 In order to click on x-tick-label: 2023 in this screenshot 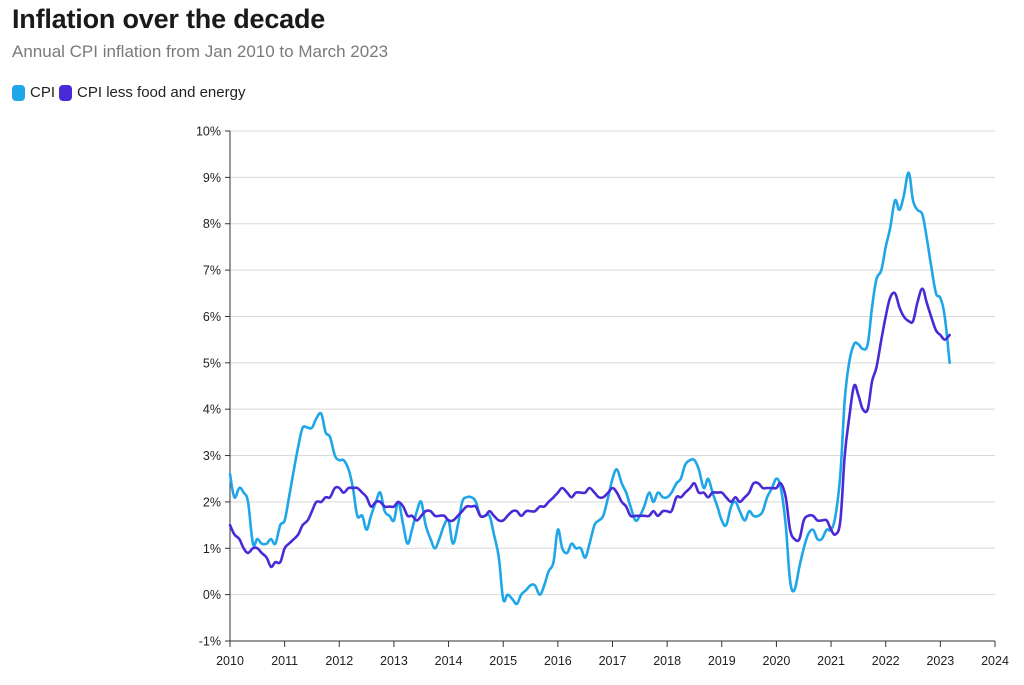, I will do `click(940, 661)`.